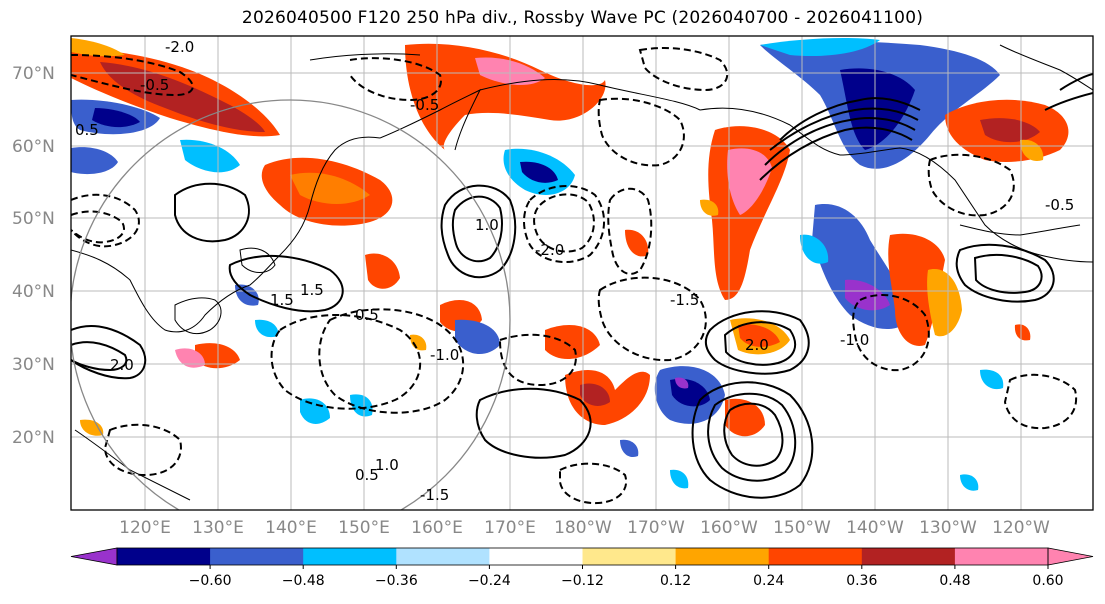 The width and height of the screenshot is (1105, 604). Describe the element at coordinates (948, 528) in the screenshot. I see `lon-label: 130°W` at that location.